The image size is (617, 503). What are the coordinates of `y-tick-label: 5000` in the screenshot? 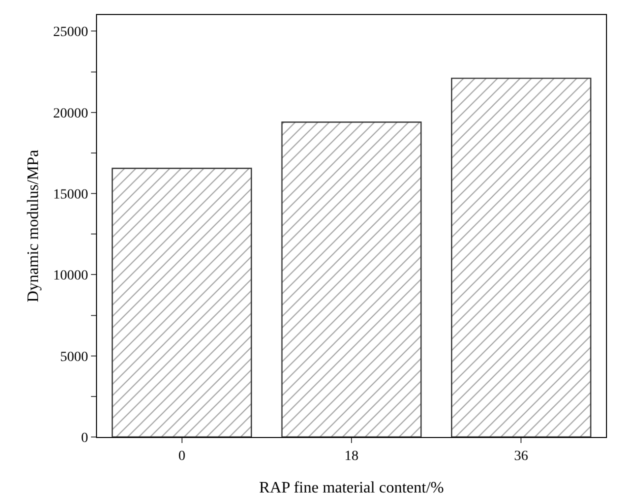 It's located at (74, 357).